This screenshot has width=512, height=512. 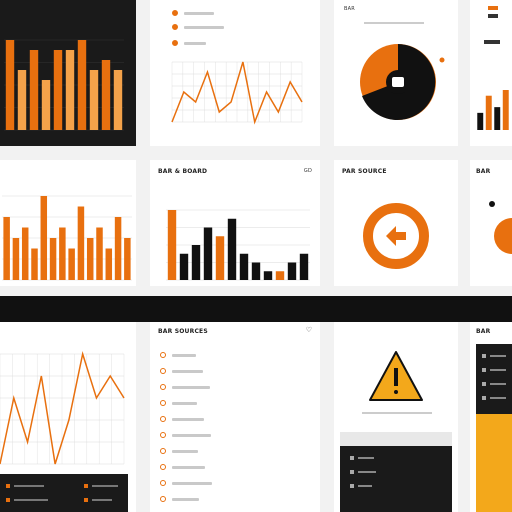 I want to click on donut-ring, so click(x=396, y=236).